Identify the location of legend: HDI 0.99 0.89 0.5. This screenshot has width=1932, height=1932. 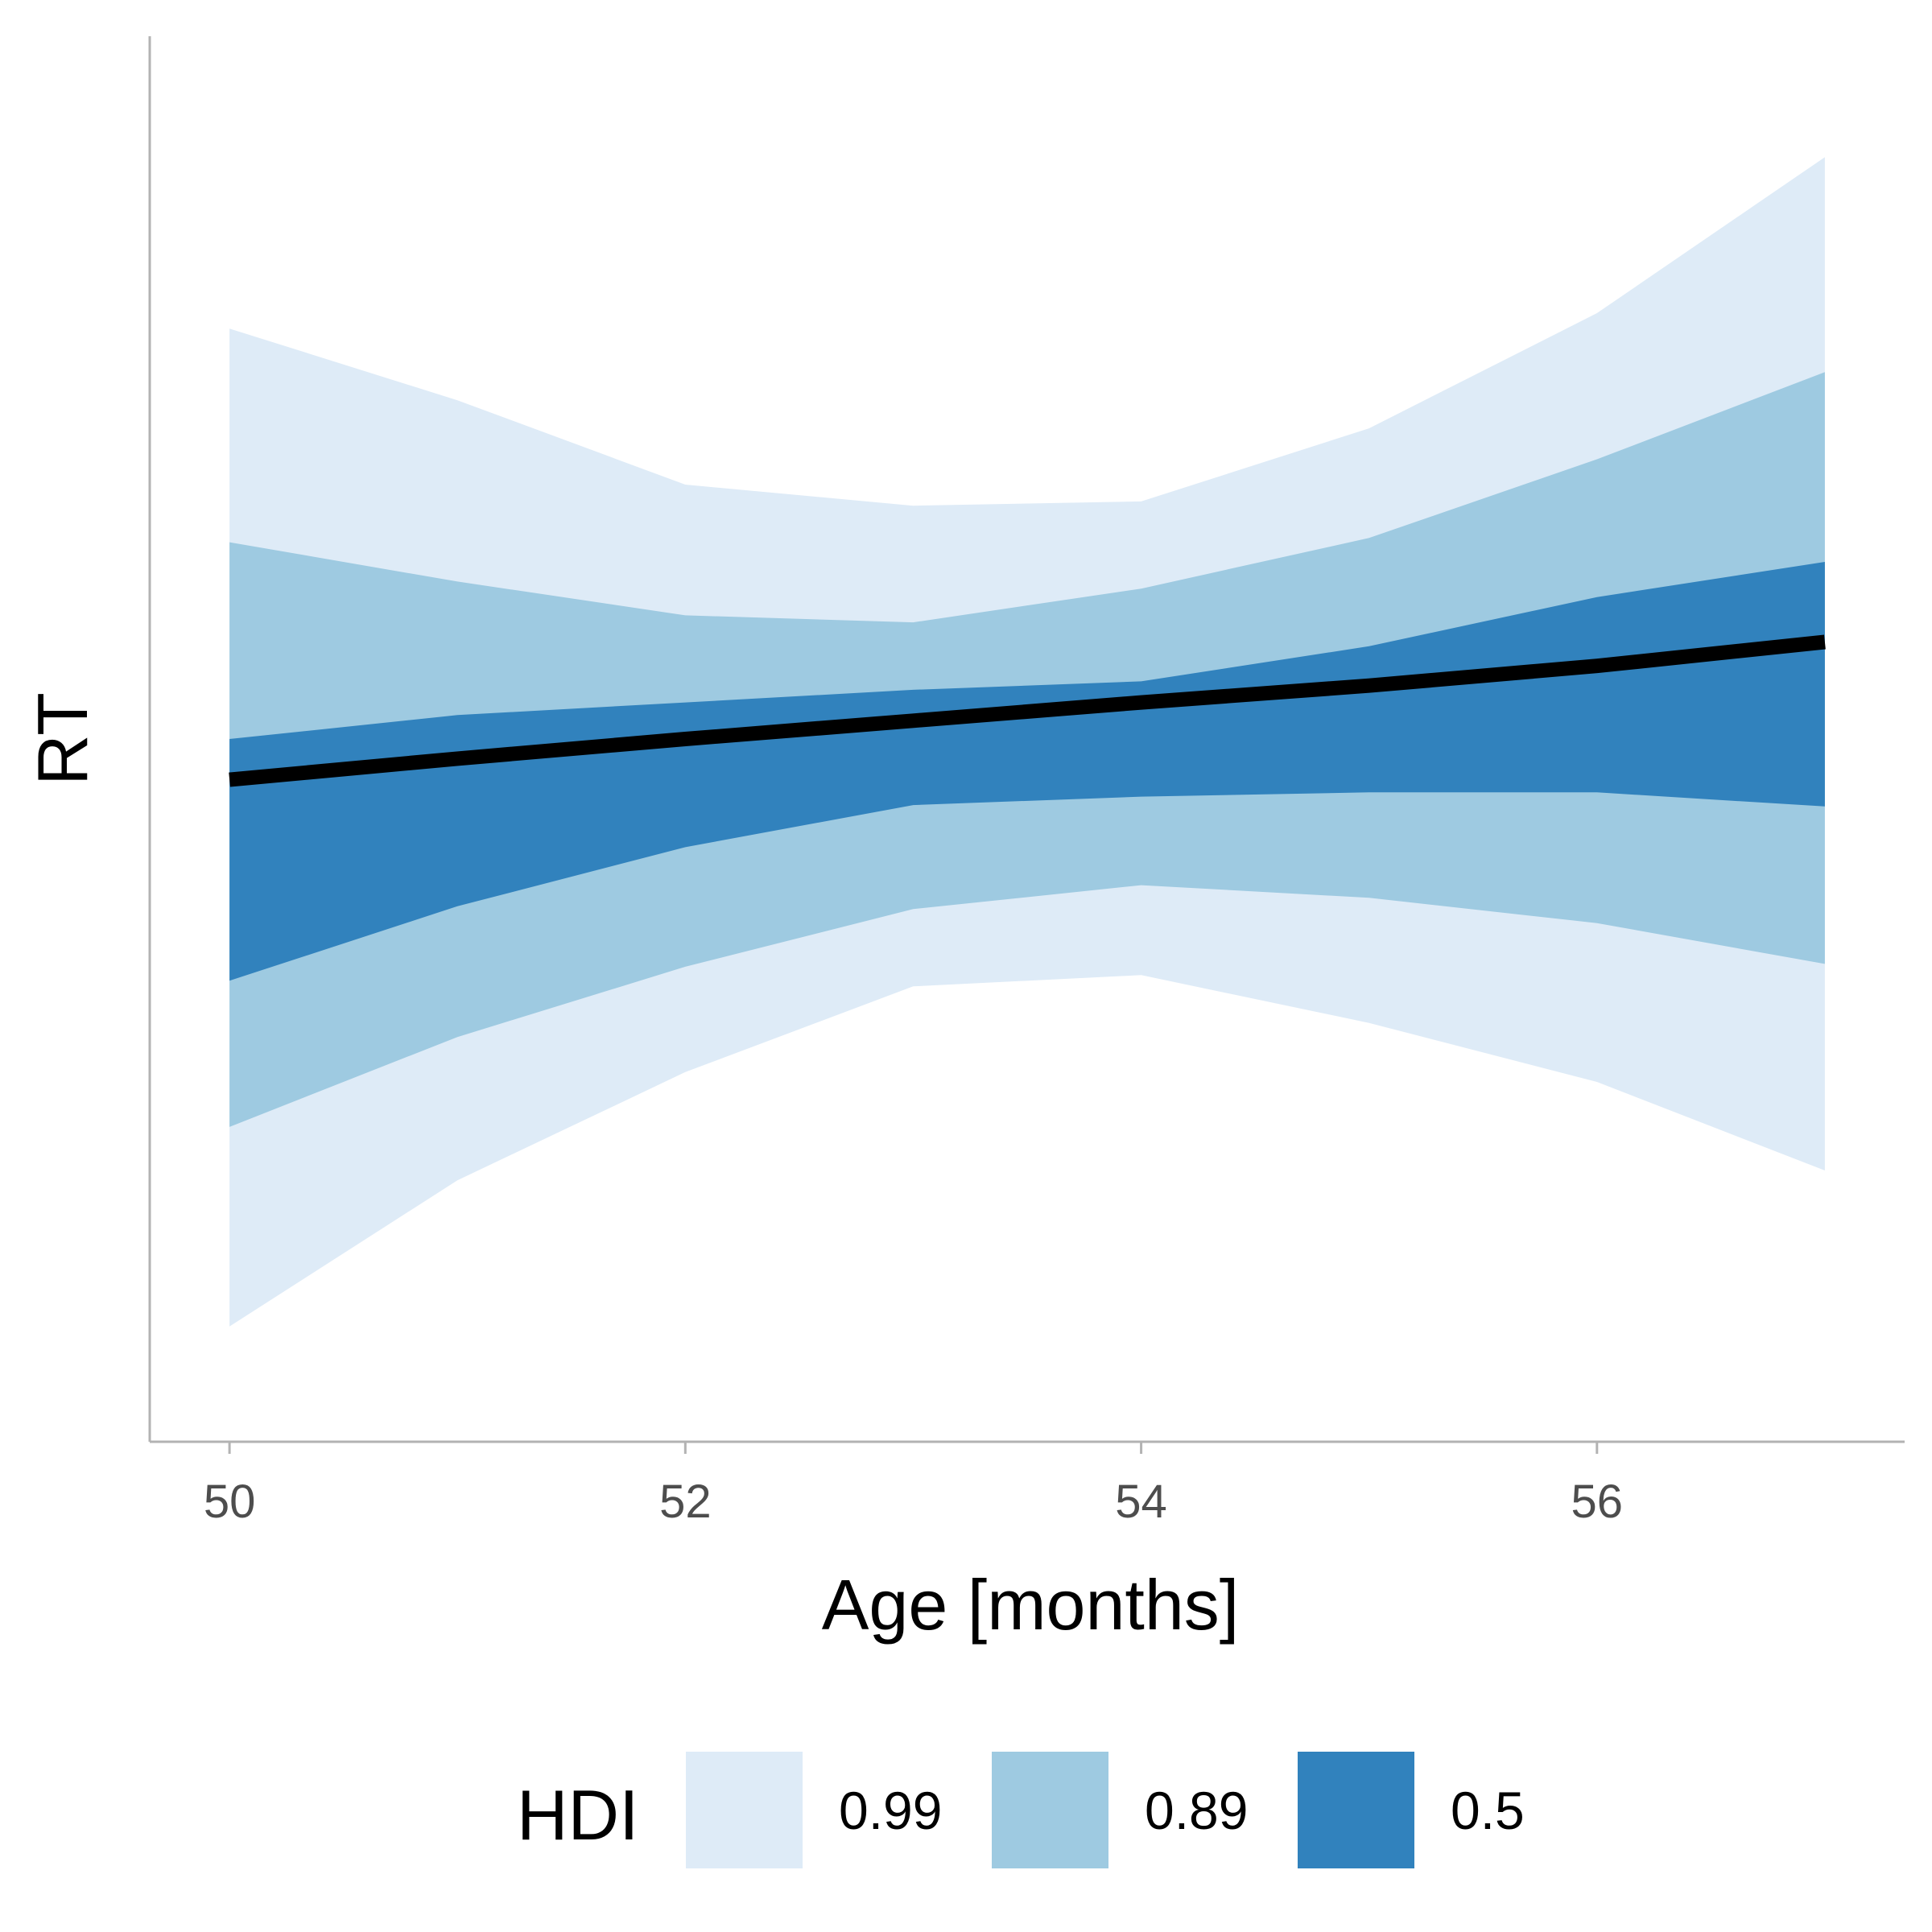
(1021, 1810).